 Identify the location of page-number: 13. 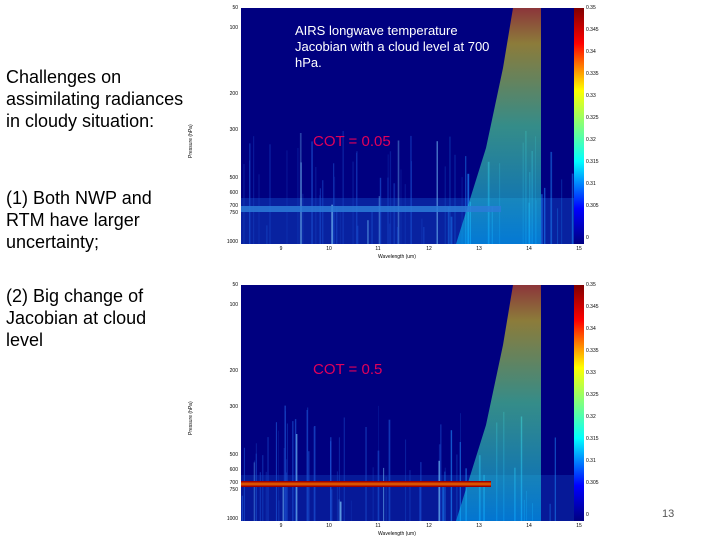
(668, 514).